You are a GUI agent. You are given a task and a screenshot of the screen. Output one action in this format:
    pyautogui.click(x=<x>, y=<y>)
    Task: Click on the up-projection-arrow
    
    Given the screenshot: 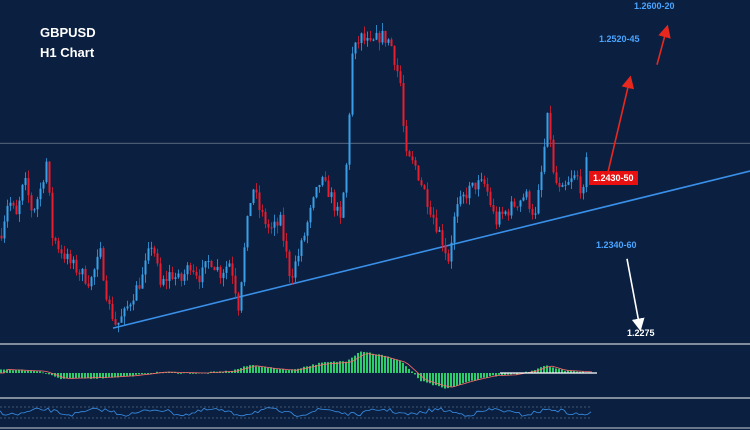 What is the action you would take?
    pyautogui.click(x=619, y=130)
    